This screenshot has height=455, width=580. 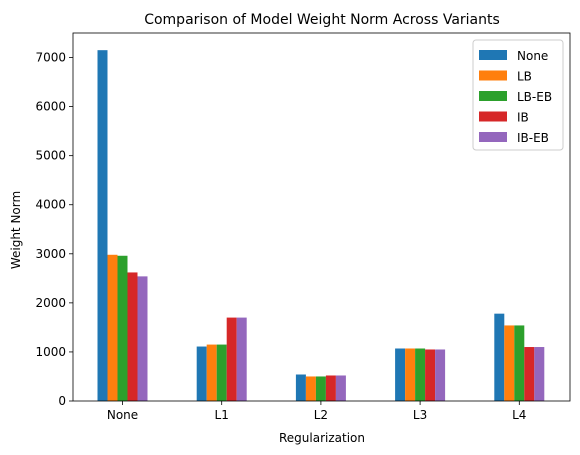 I want to click on y-tick-label: 6000, so click(x=50, y=107).